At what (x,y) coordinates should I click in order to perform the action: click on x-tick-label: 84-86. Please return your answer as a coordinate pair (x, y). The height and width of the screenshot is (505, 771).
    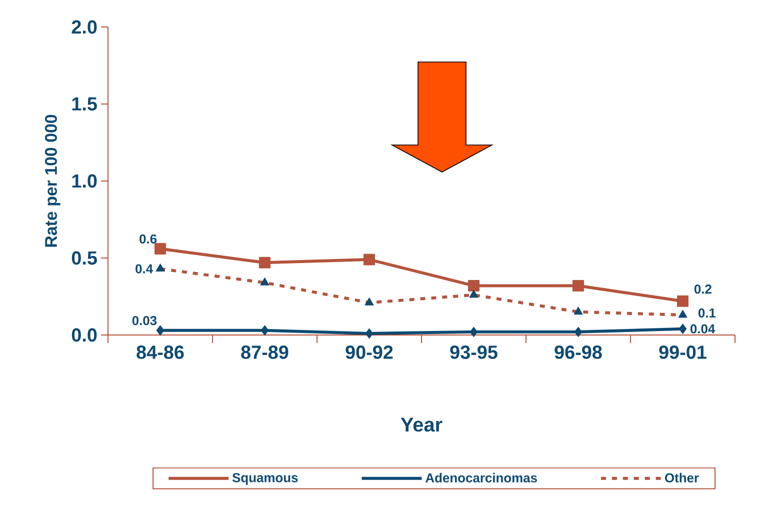
    Looking at the image, I should click on (160, 352).